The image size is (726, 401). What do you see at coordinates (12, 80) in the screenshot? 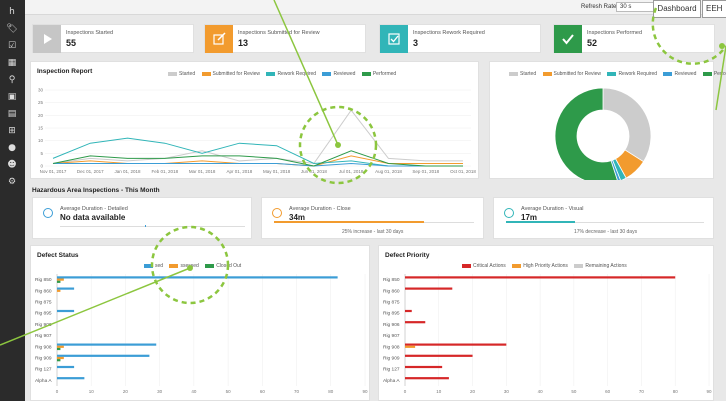
I see `hierarchy-icon: ⚲` at bounding box center [12, 80].